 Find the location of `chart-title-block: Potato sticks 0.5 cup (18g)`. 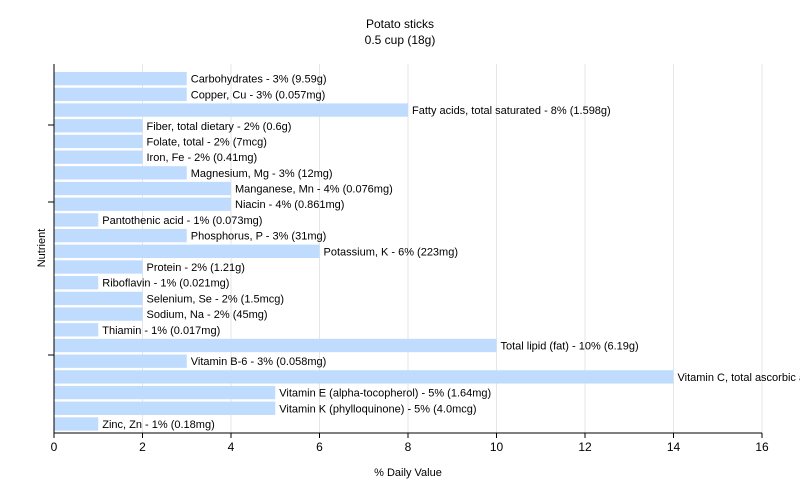

chart-title-block: Potato sticks 0.5 cup (18g) is located at coordinates (400, 32).